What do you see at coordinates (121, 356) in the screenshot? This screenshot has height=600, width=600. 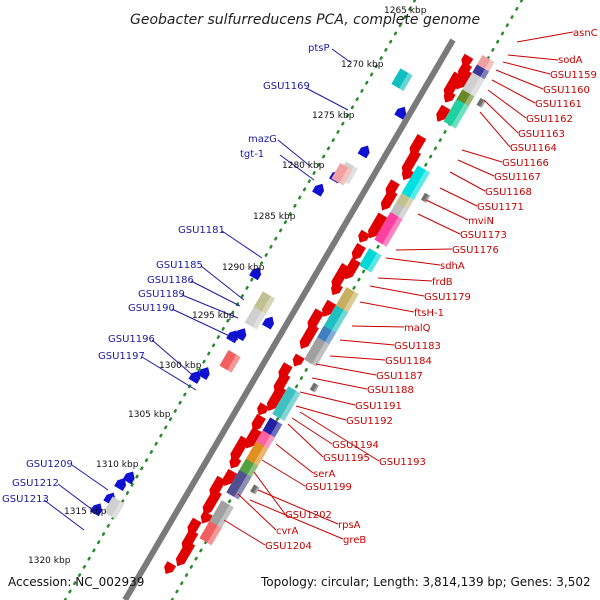 I see `gene-label: GSU1197` at bounding box center [121, 356].